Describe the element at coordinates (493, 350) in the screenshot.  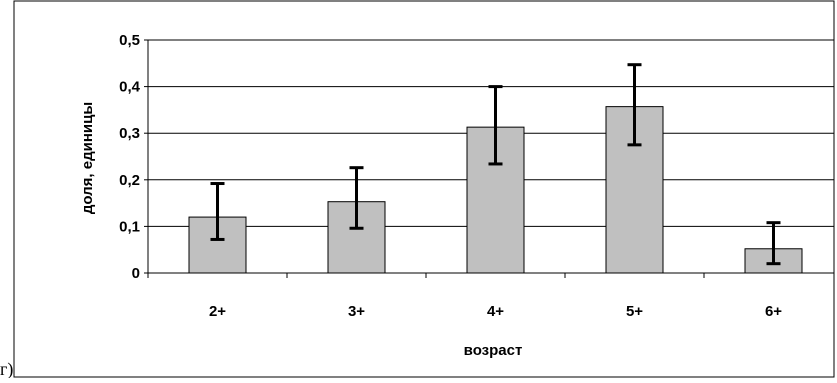
I see `x-axis-title: возраст` at that location.